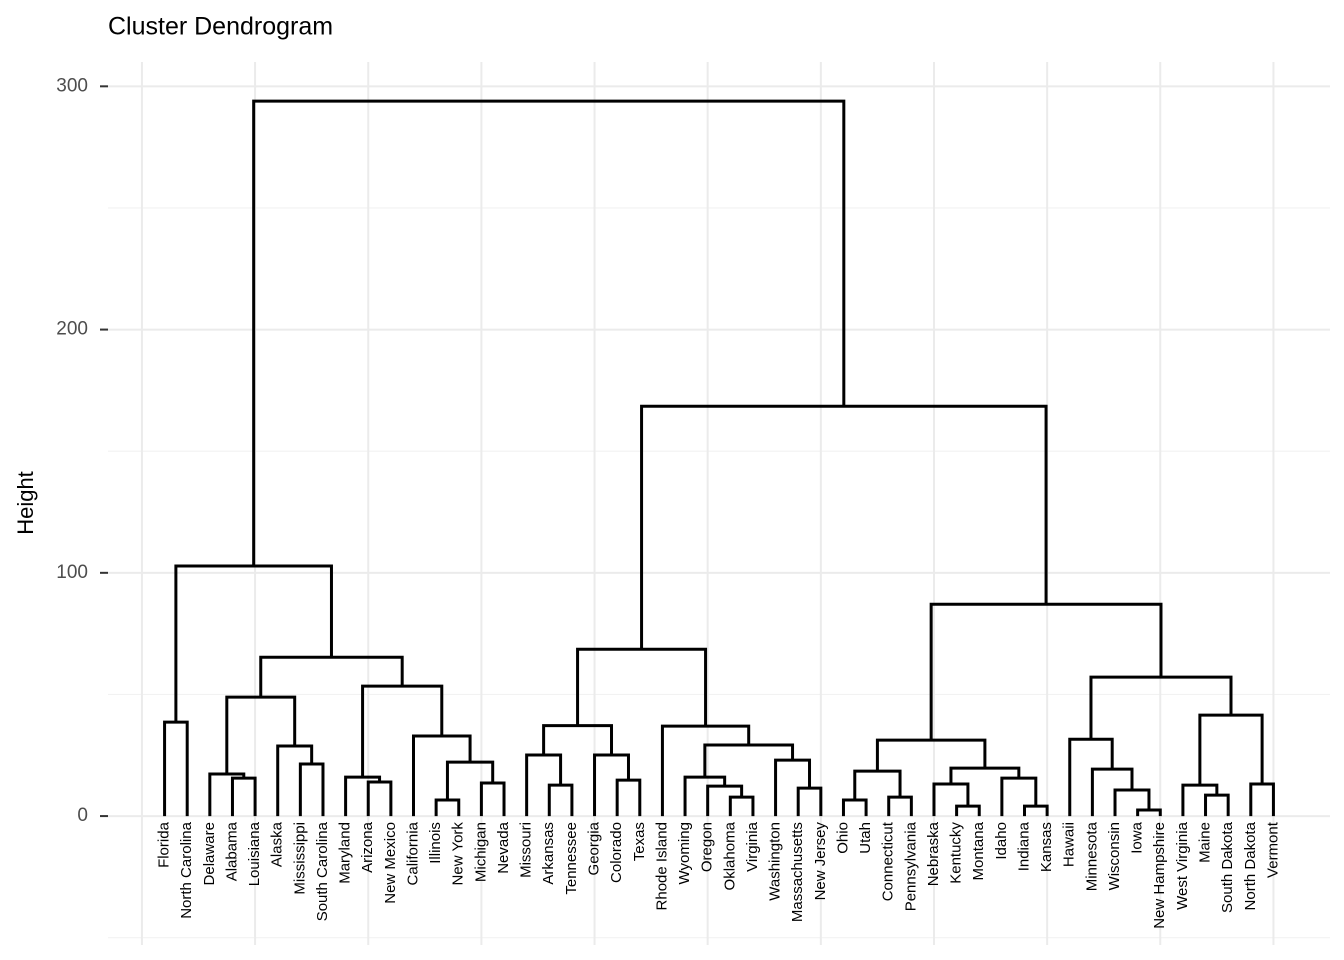 This screenshot has height=960, width=1344. I want to click on leaf-label: Washington, so click(775, 861).